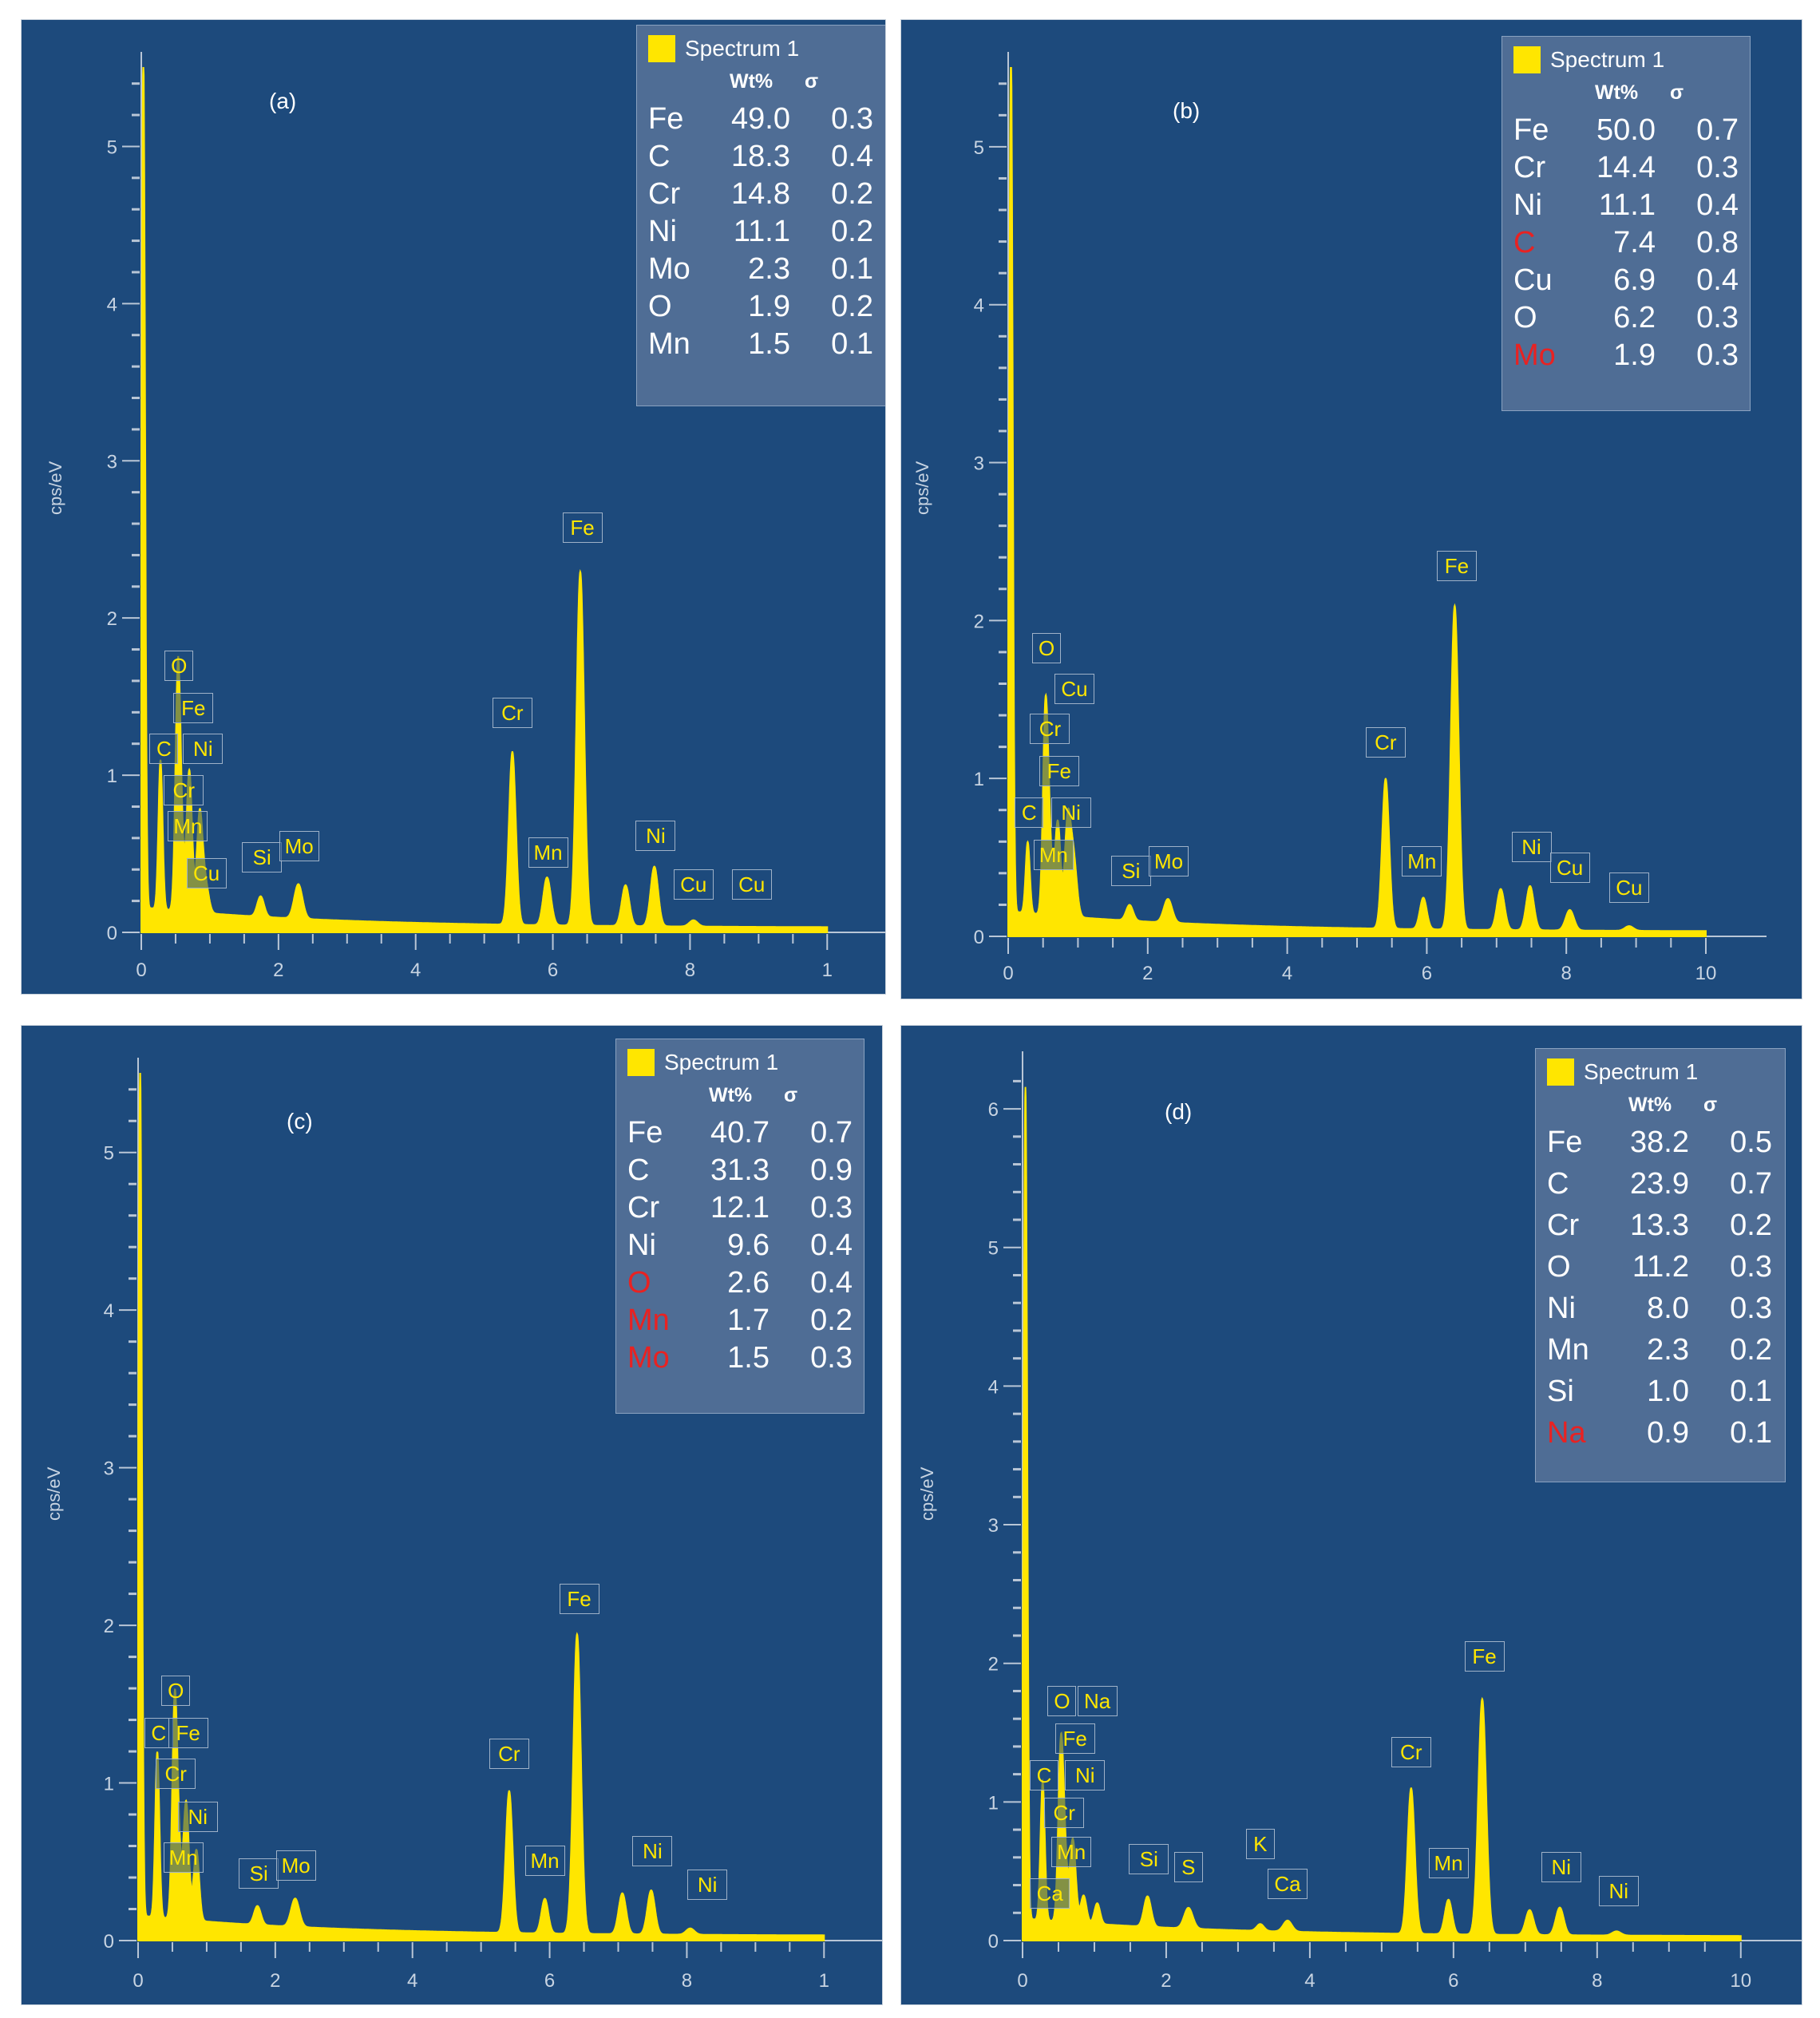 The height and width of the screenshot is (2018, 1820). Describe the element at coordinates (1533, 280) in the screenshot. I see `element-symbol: Cu` at that location.